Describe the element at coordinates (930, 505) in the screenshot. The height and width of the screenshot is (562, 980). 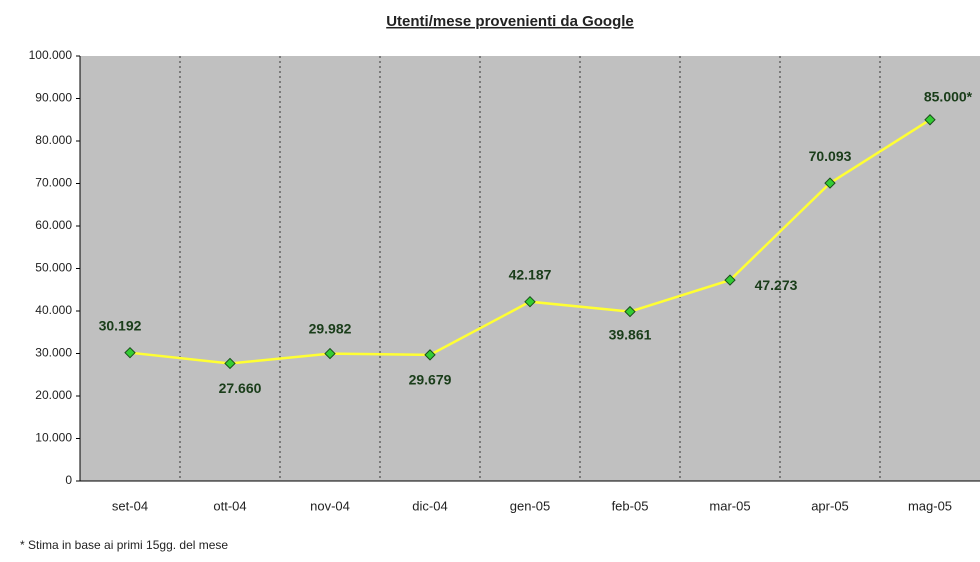
I see `x-tick-label: mag-05` at that location.